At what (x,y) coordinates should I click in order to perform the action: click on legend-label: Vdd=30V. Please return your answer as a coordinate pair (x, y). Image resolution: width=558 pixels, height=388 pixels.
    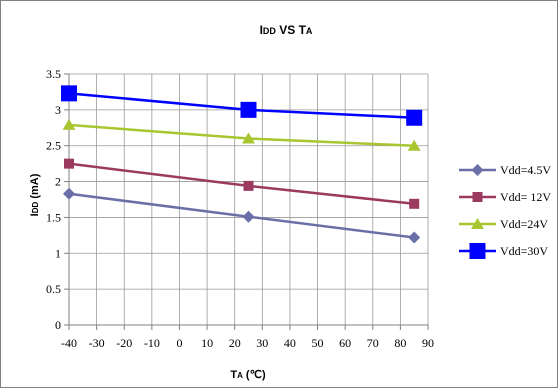
    Looking at the image, I should click on (524, 251).